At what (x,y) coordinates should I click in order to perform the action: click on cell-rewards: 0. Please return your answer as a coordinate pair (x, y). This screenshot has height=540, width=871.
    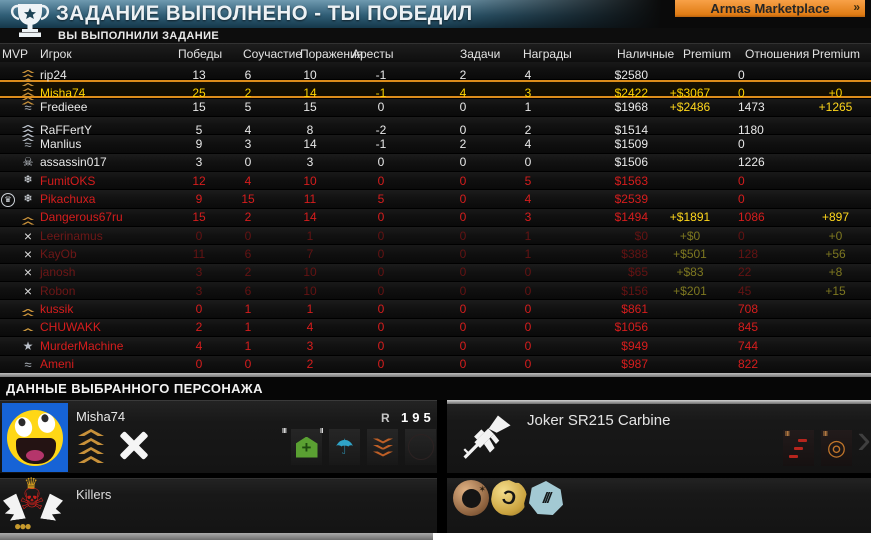
    Looking at the image, I should click on (528, 345).